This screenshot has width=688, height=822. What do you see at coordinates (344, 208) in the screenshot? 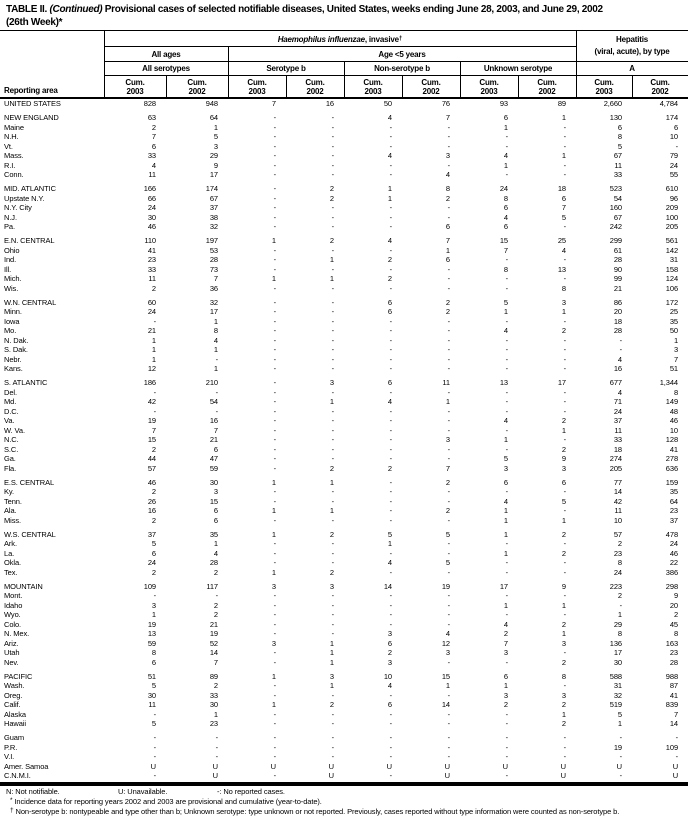
I see `table-row: N.Y. City 24 37 - - - - 6 7 160 209` at bounding box center [344, 208].